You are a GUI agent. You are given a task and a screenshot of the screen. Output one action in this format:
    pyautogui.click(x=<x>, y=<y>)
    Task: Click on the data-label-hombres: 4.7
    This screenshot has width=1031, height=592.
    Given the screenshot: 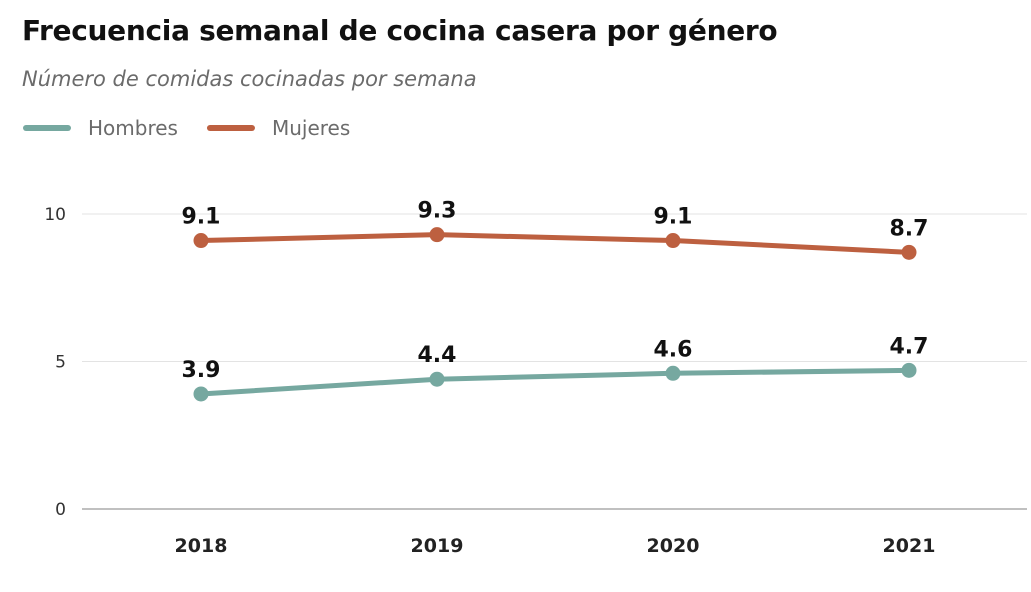 What is the action you would take?
    pyautogui.click(x=909, y=346)
    